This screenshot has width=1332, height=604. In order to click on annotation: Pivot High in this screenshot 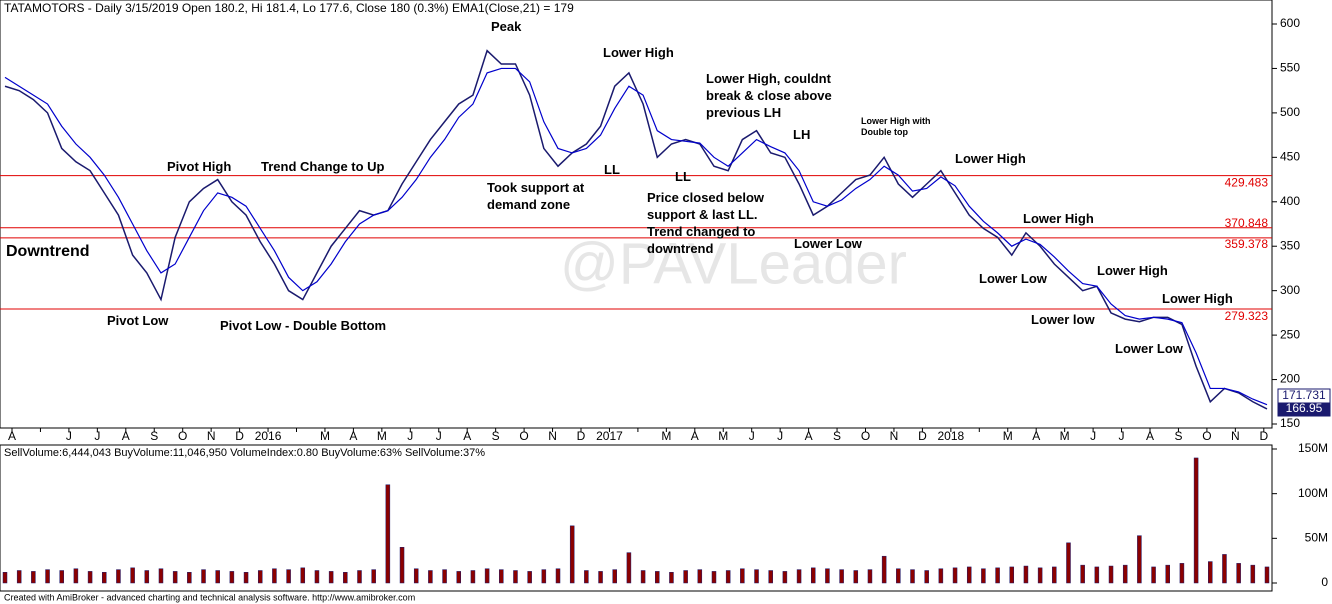, I will do `click(199, 166)`.